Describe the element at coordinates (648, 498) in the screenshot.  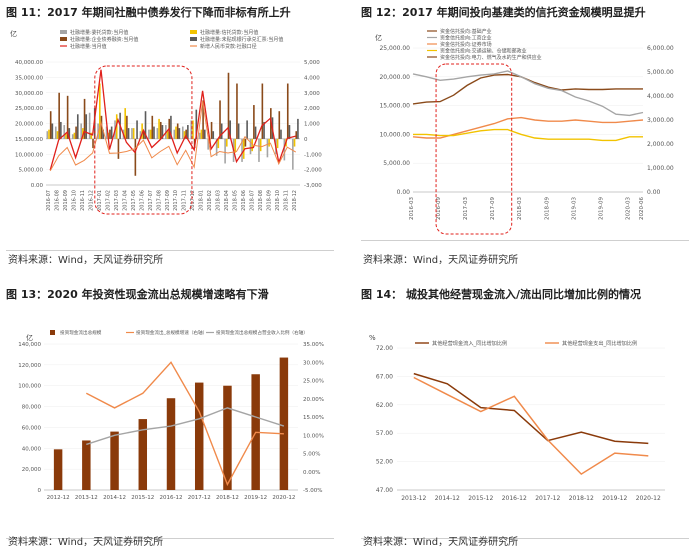
I see `fig14-xtick-label: 2020-12` at that location.